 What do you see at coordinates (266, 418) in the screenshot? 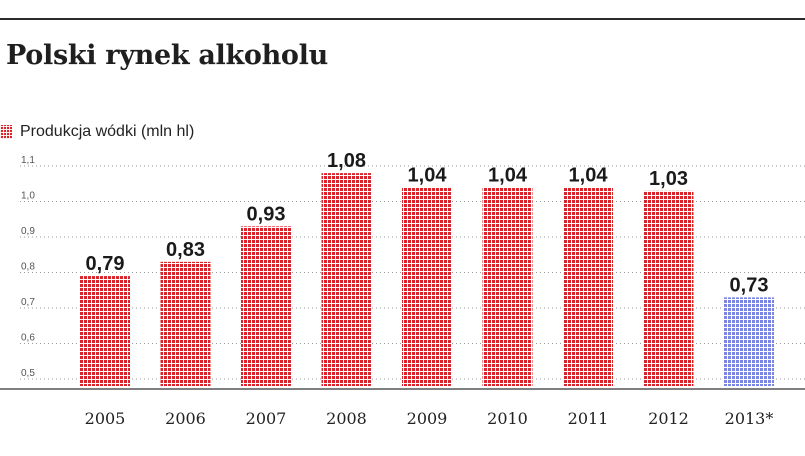
I see `x-tick-label: 2007` at bounding box center [266, 418].